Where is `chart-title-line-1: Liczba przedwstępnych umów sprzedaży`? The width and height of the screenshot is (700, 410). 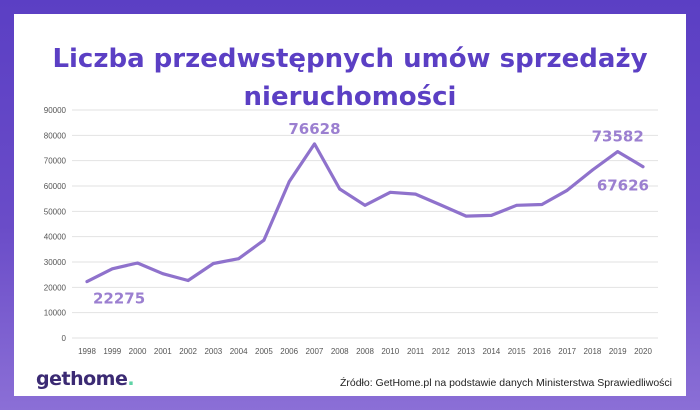 chart-title-line-1: Liczba przedwstępnych umów sprzedaży is located at coordinates (350, 59).